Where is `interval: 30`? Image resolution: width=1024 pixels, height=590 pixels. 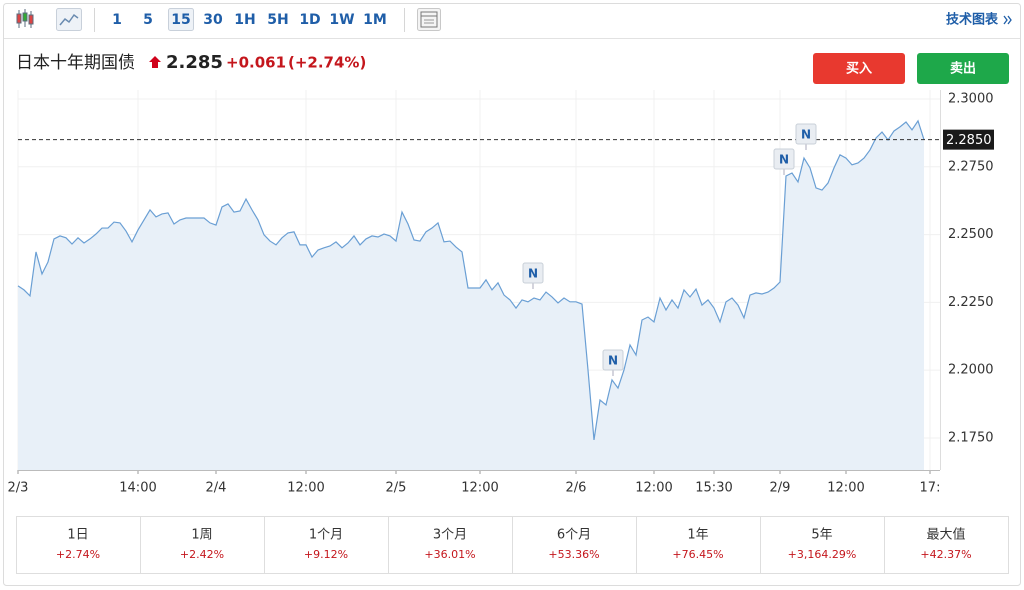
interval: 30 is located at coordinates (213, 20).